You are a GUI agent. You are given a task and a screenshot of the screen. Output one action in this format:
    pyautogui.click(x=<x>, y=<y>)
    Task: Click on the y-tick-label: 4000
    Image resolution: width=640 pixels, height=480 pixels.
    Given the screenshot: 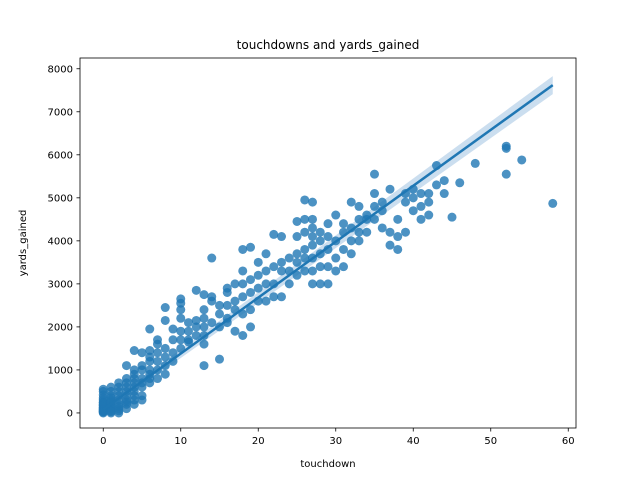 What is the action you would take?
    pyautogui.click(x=60, y=241)
    